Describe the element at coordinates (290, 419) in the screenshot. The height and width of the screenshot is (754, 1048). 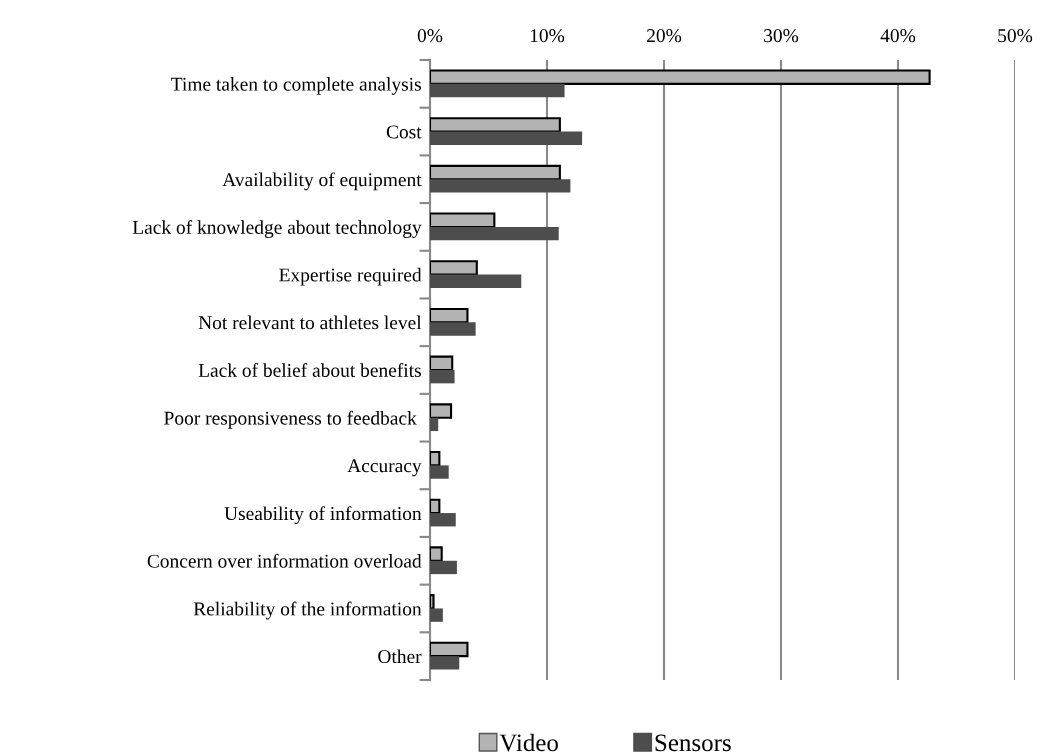
I see `y-tick-label: Poor responsiveness to feedback` at that location.